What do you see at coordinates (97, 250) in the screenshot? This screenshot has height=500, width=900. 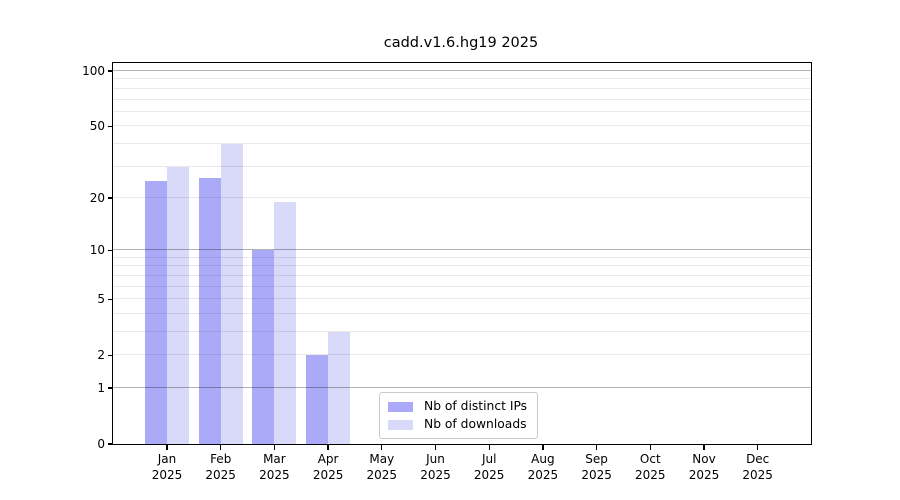 I see `y-tick-label: 10` at bounding box center [97, 250].